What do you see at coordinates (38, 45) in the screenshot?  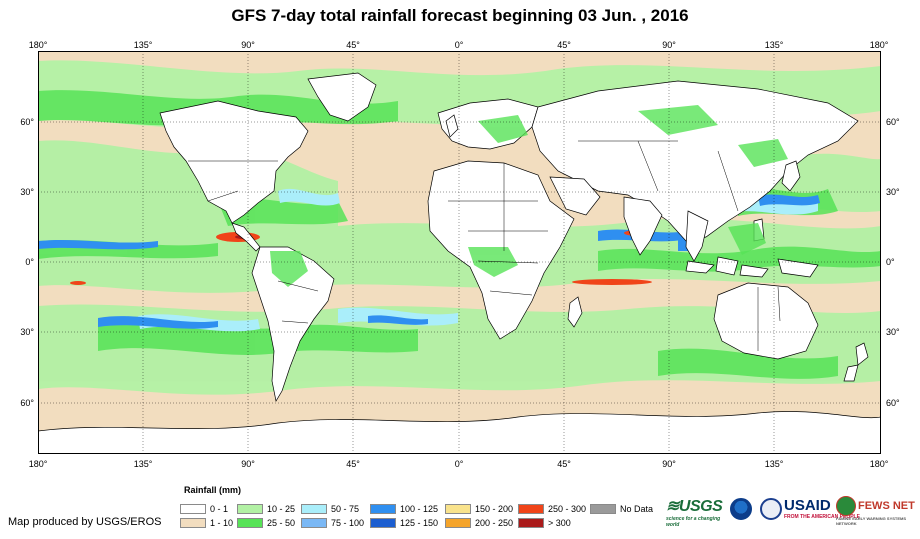 I see `lon-label-top-180w: 180°` at bounding box center [38, 45].